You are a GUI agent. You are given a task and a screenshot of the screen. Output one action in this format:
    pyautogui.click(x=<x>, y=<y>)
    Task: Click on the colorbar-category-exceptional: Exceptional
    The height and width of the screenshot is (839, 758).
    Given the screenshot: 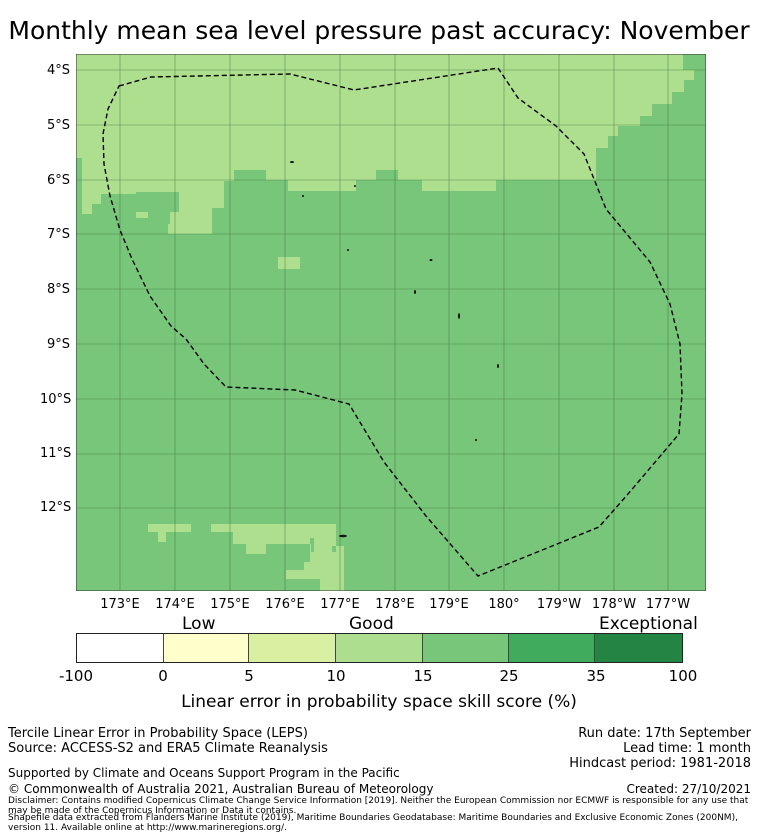 What is the action you would take?
    pyautogui.click(x=648, y=624)
    